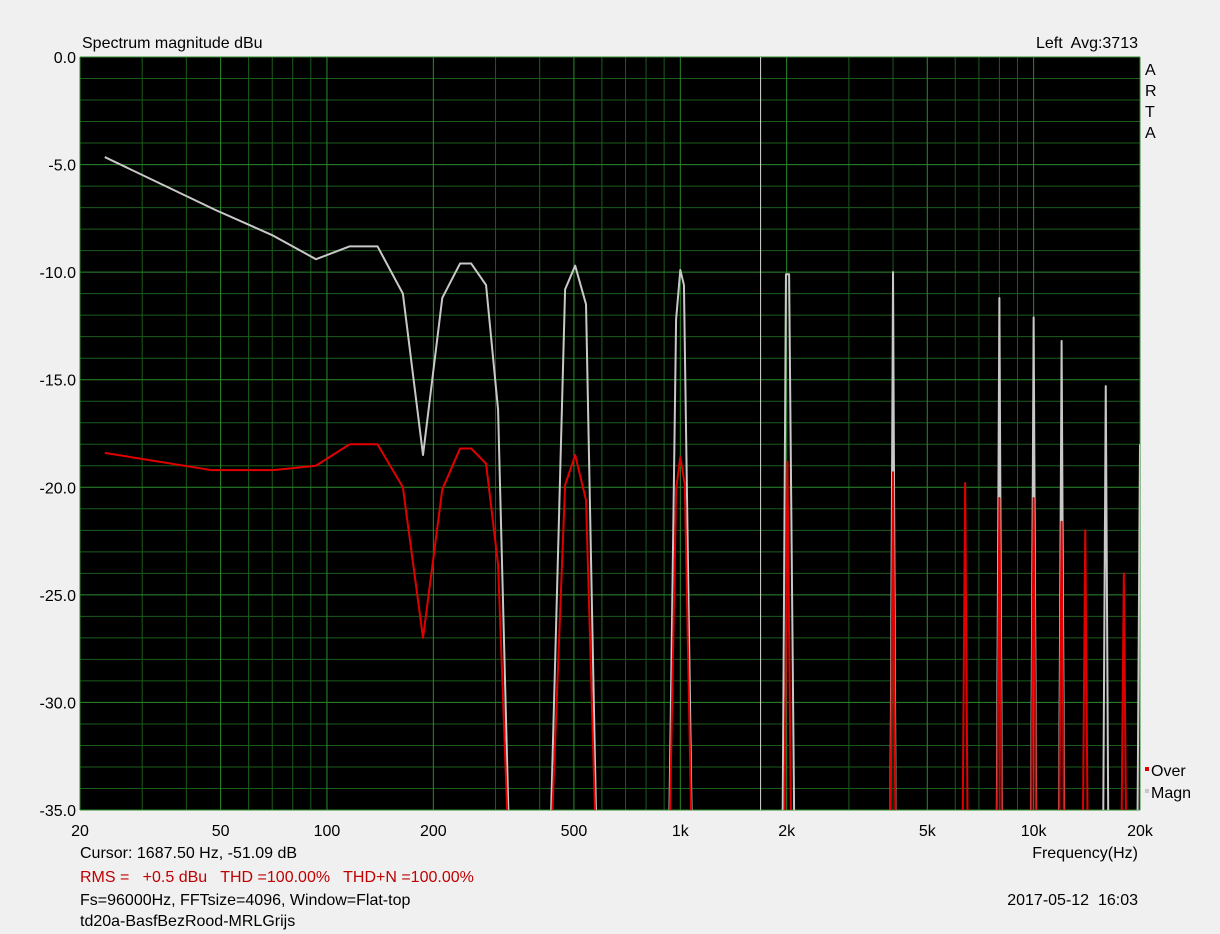 The image size is (1220, 934). What do you see at coordinates (65, 58) in the screenshot?
I see `y-tick-label: 0.0` at bounding box center [65, 58].